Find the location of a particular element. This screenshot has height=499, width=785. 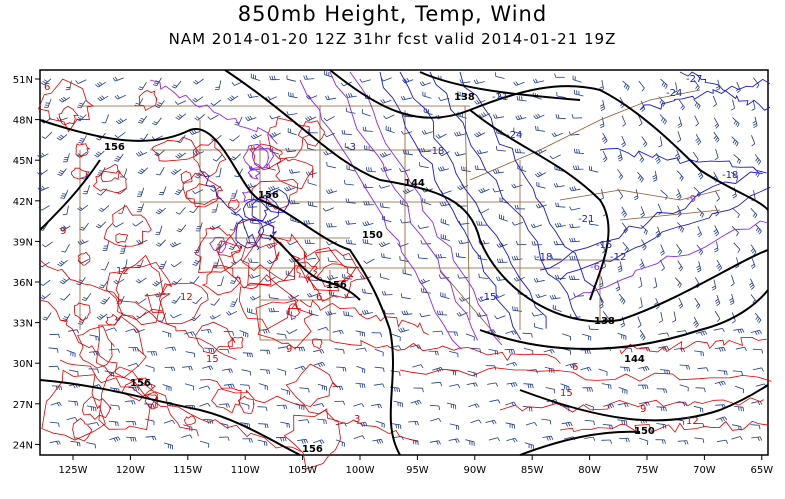

height-label: 144 is located at coordinates (414, 183).